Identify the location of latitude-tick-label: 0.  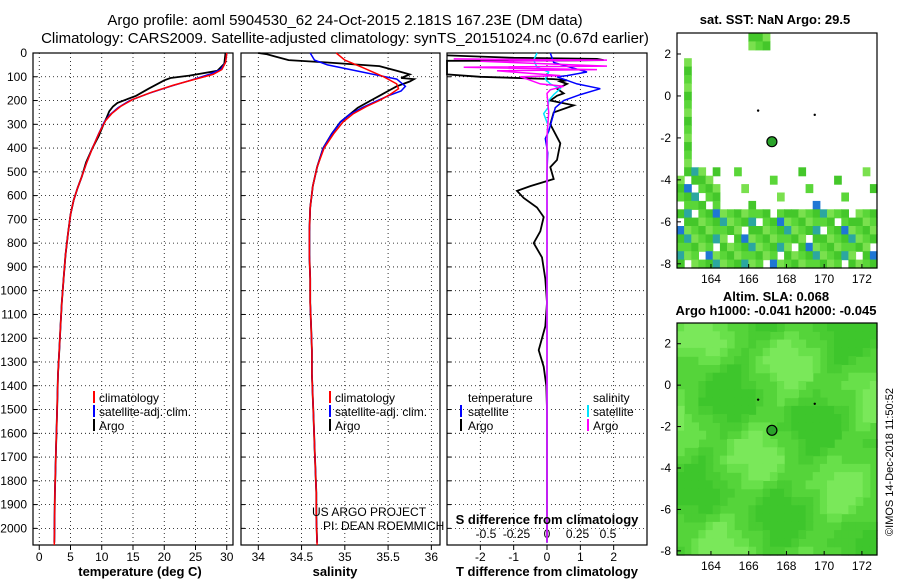
(667, 385).